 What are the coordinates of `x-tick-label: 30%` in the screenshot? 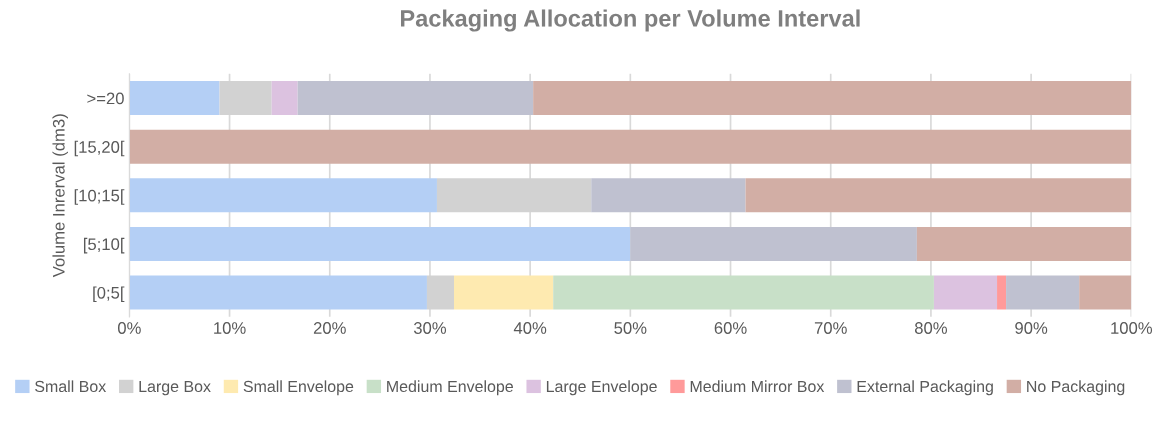 It's located at (430, 328).